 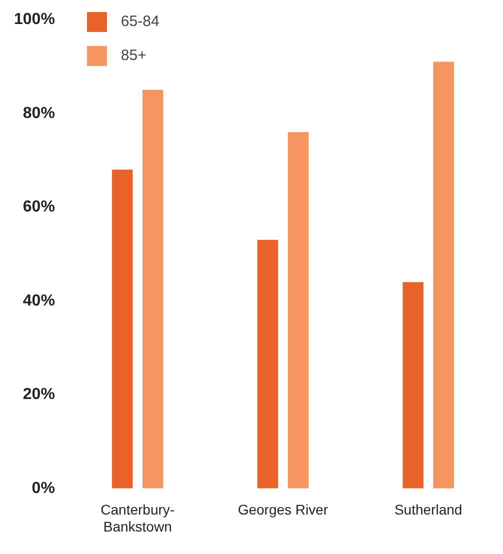 What do you see at coordinates (137, 518) in the screenshot?
I see `x-tick-label: Canterbury-Bankstown` at bounding box center [137, 518].